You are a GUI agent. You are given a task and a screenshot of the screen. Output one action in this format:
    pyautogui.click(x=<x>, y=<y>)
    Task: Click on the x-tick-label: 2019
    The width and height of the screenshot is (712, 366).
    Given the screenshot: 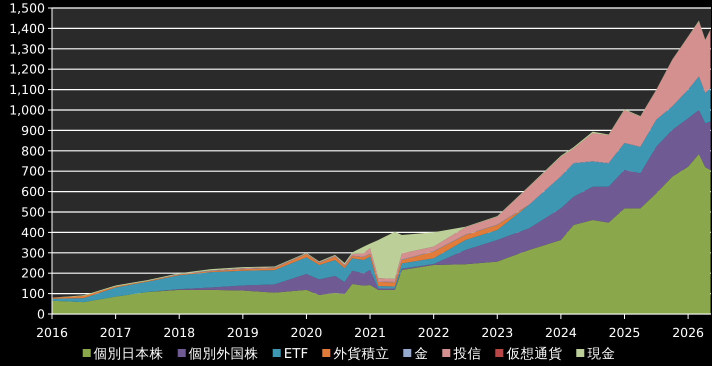 What is the action you would take?
    pyautogui.click(x=242, y=332)
    